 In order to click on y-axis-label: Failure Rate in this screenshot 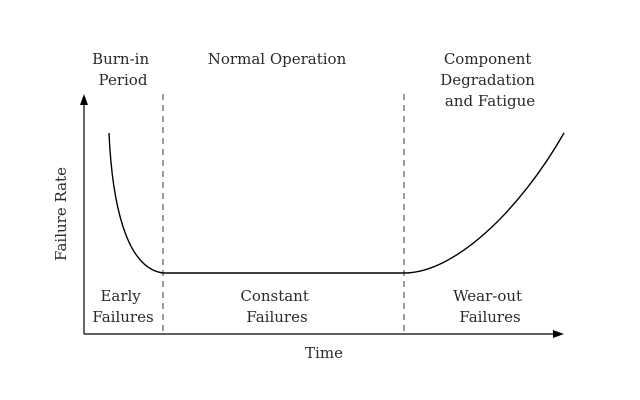, I will do `click(61, 214)`.